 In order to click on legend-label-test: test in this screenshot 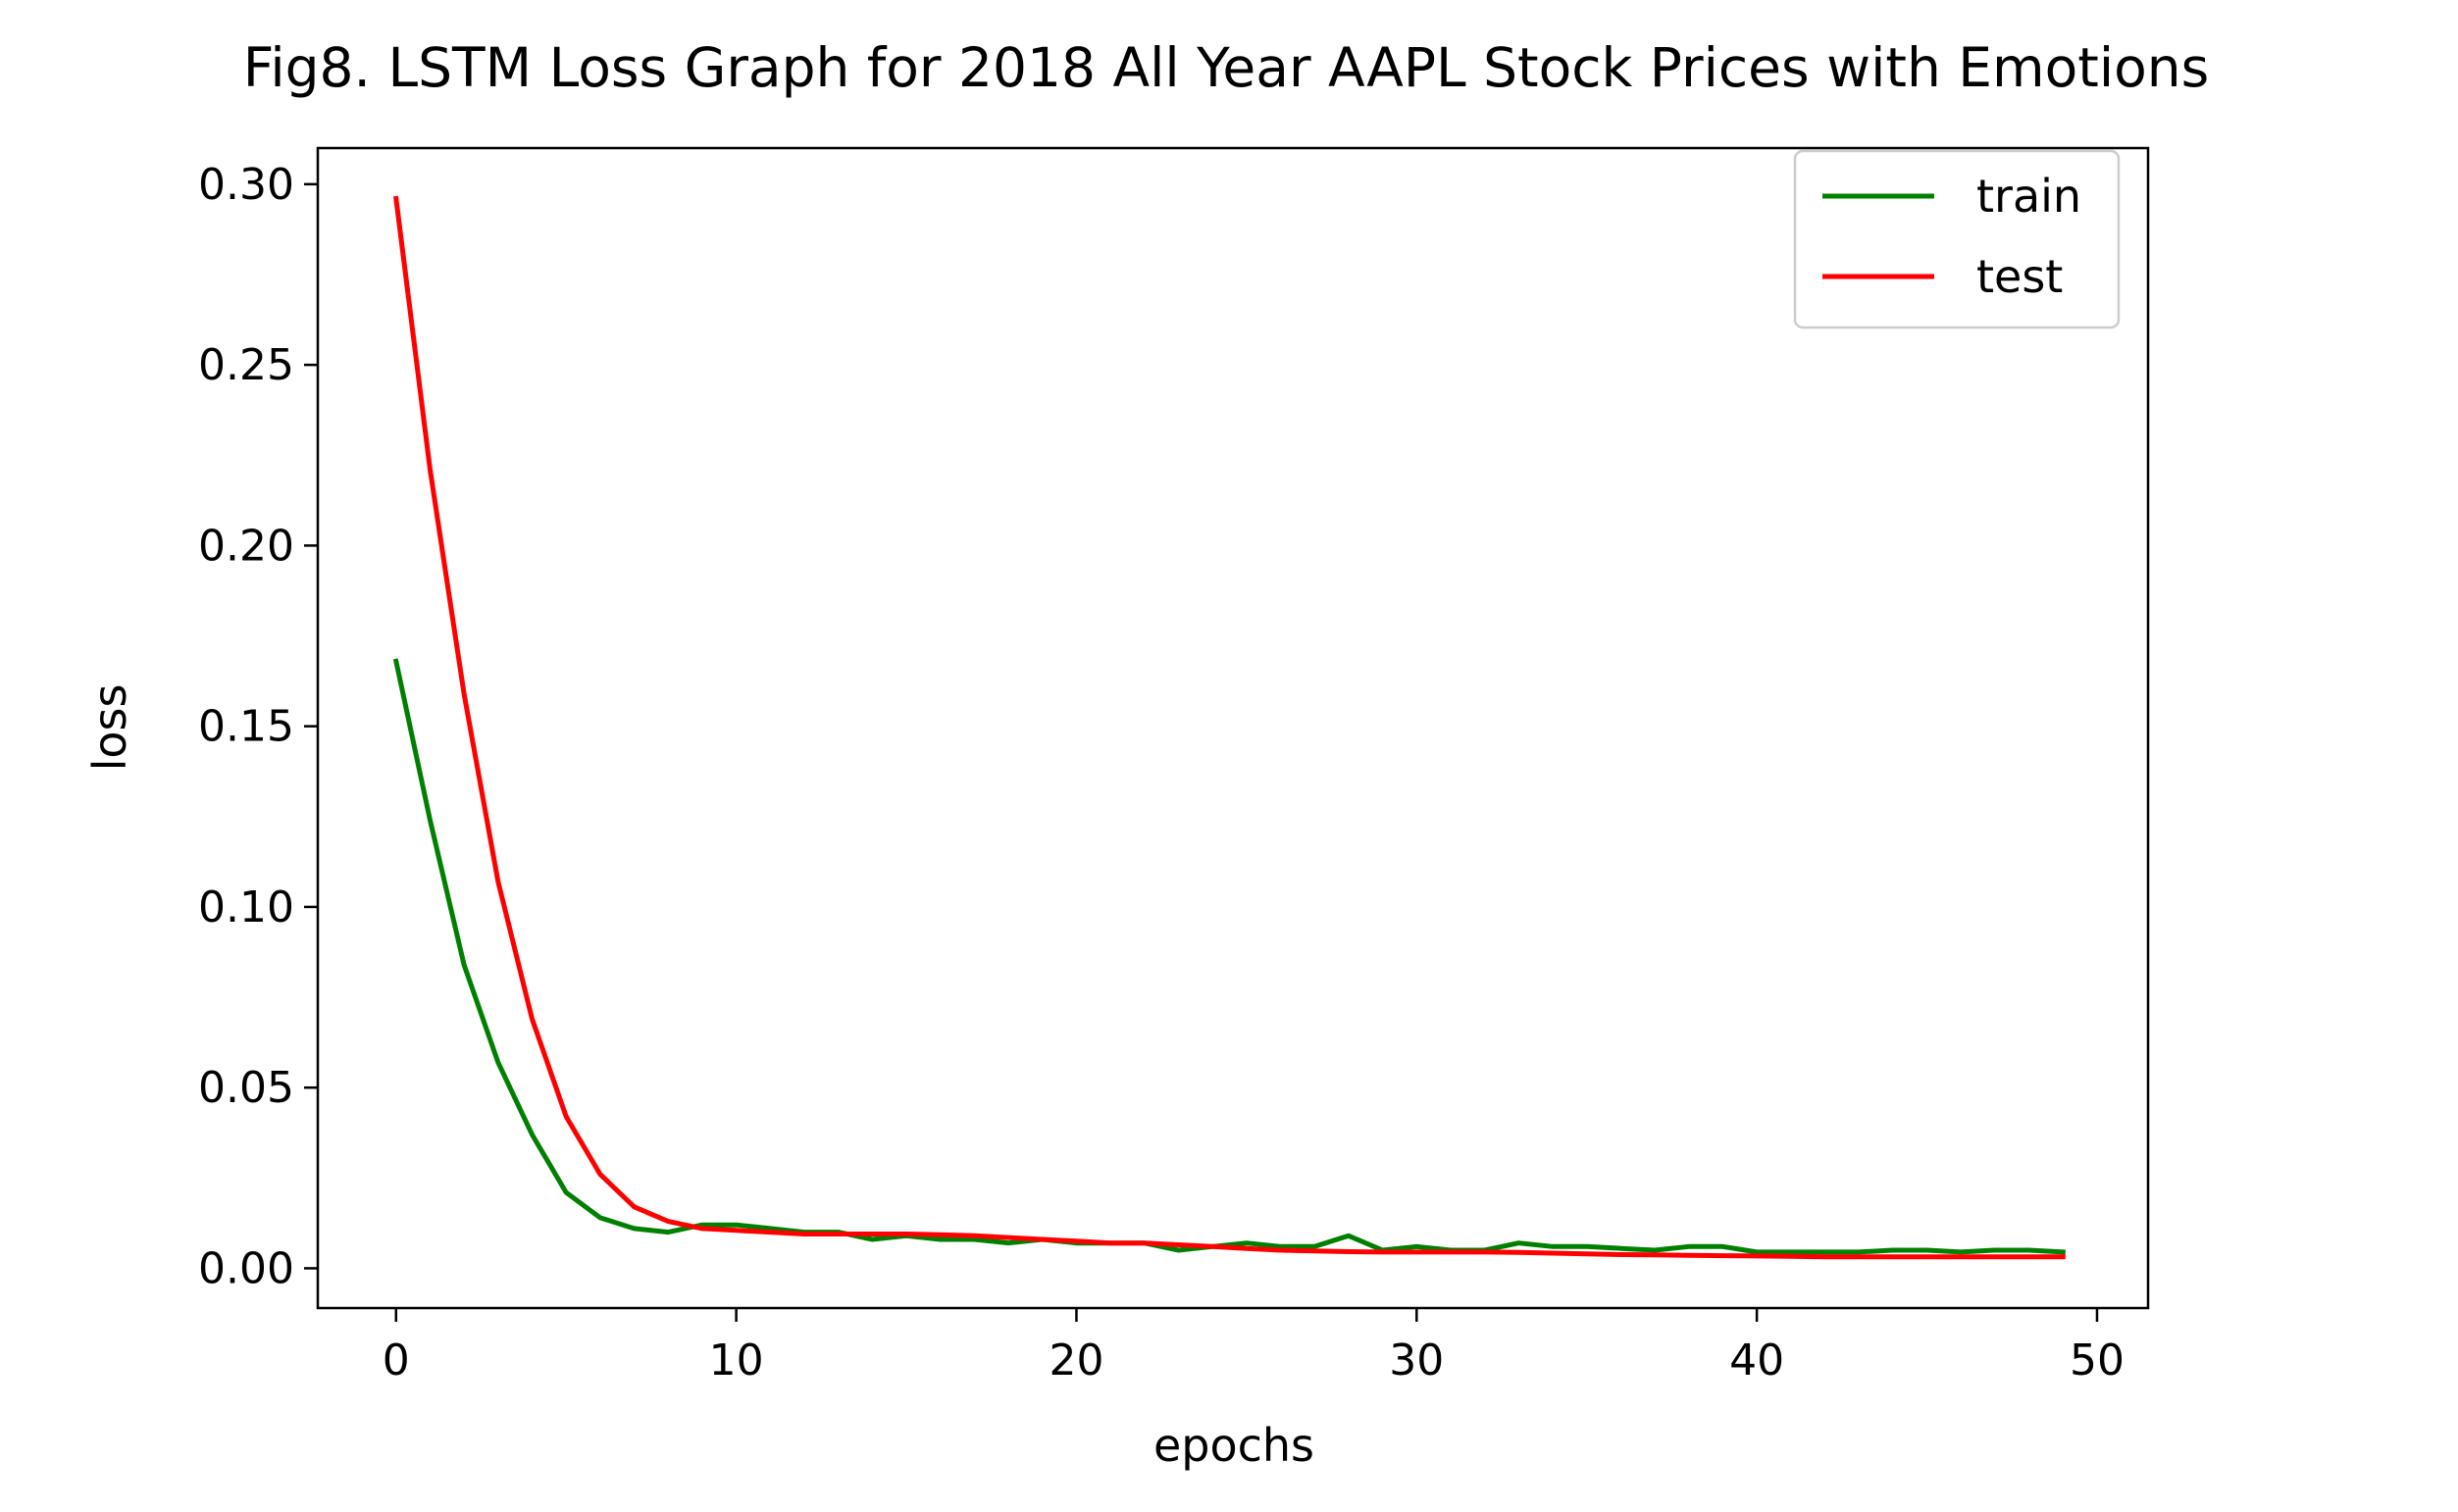, I will do `click(2020, 276)`.